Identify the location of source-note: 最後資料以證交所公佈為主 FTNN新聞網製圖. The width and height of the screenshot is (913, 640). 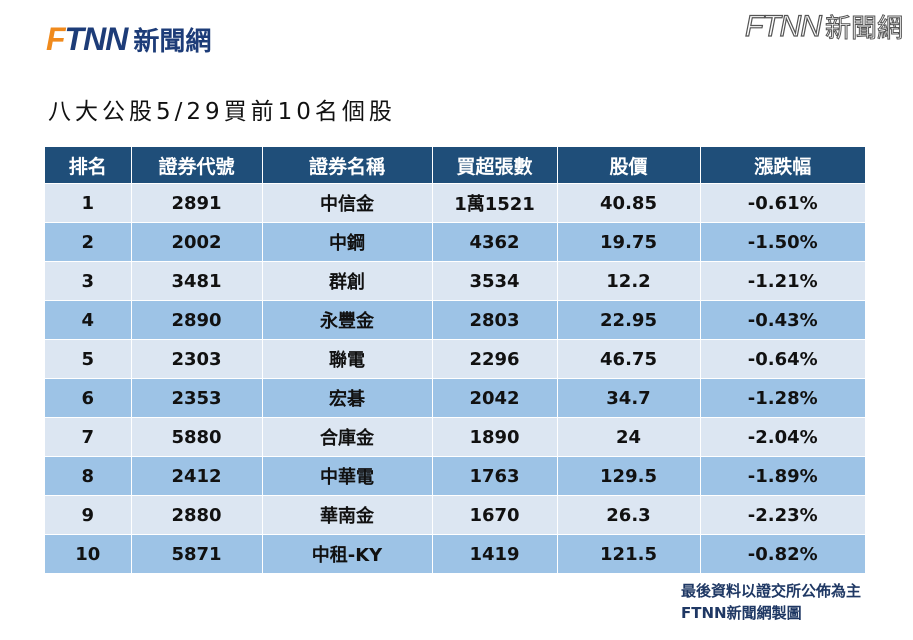
(771, 602).